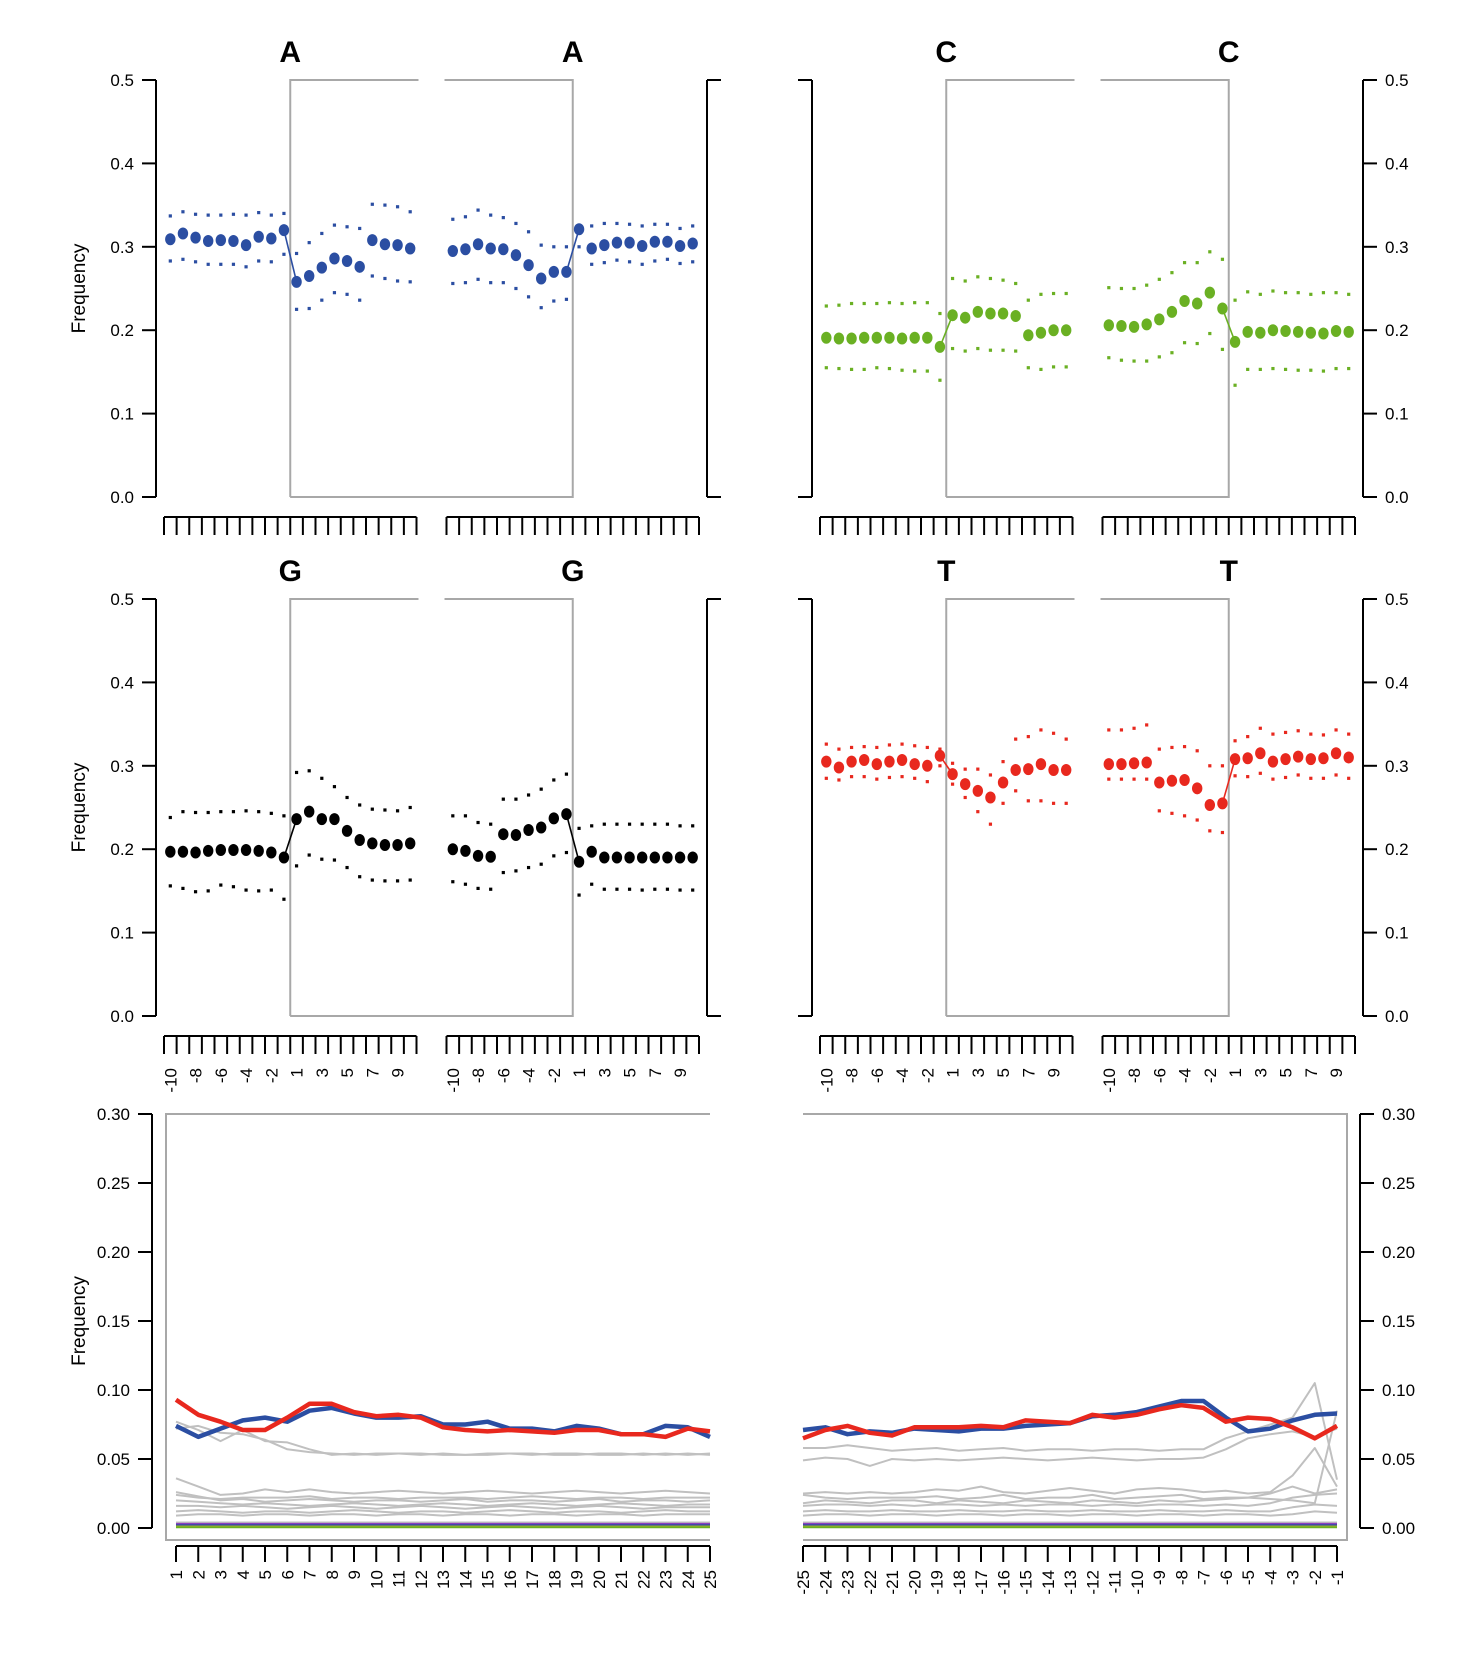 Image resolution: width=1470 pixels, height=1654 pixels. Describe the element at coordinates (1311, 1072) in the screenshot. I see `x-tick-label: 7` at that location.